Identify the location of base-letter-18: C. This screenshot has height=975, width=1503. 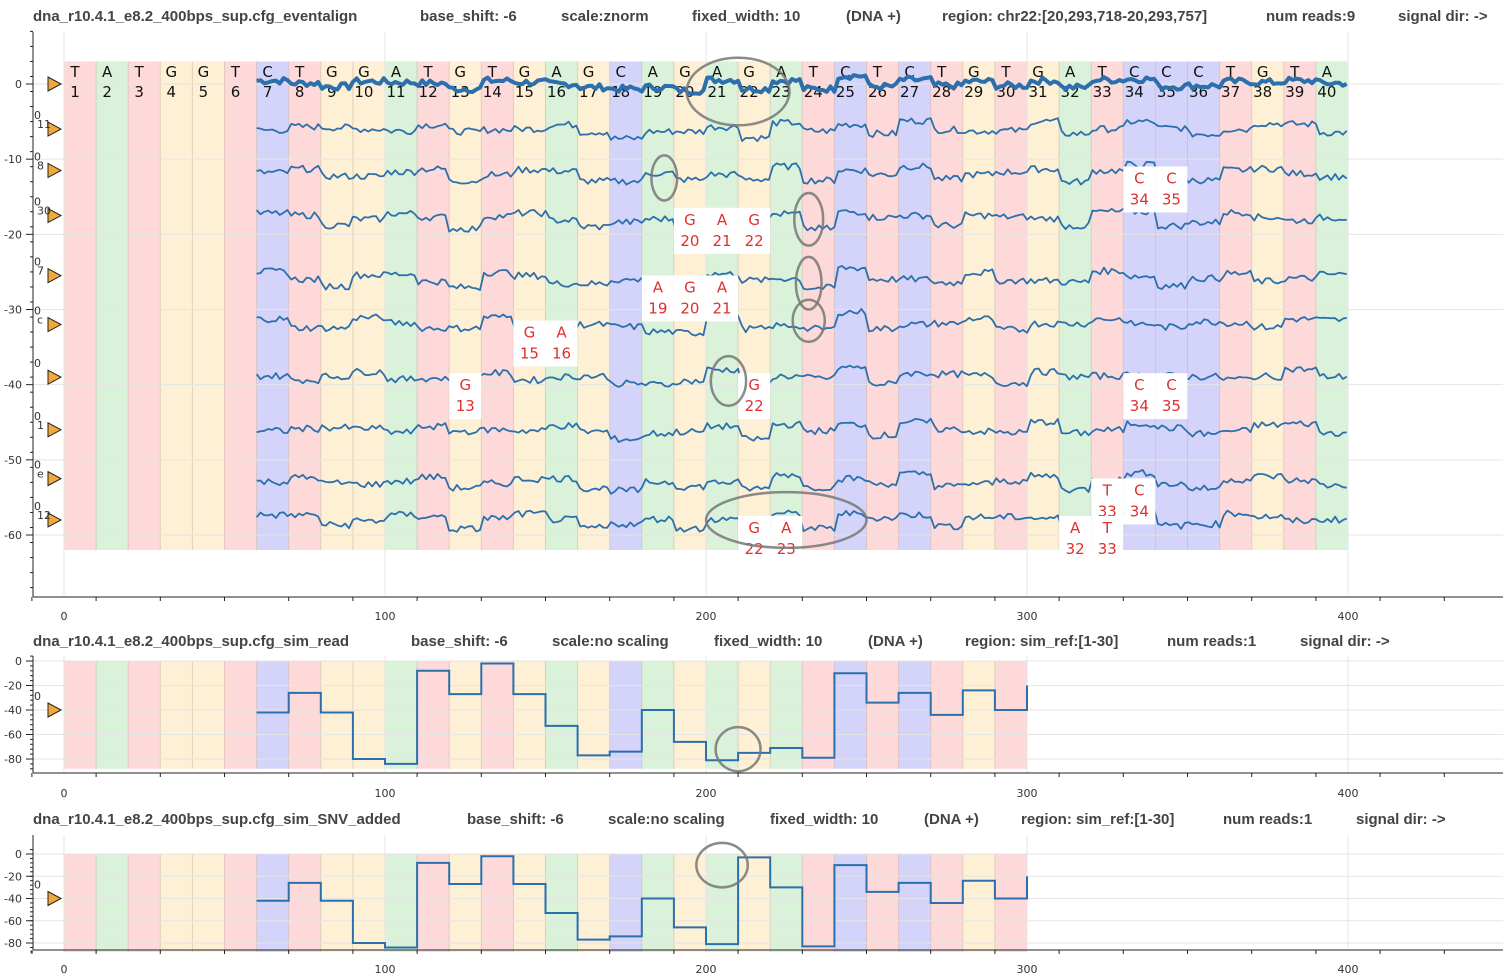
(620, 72).